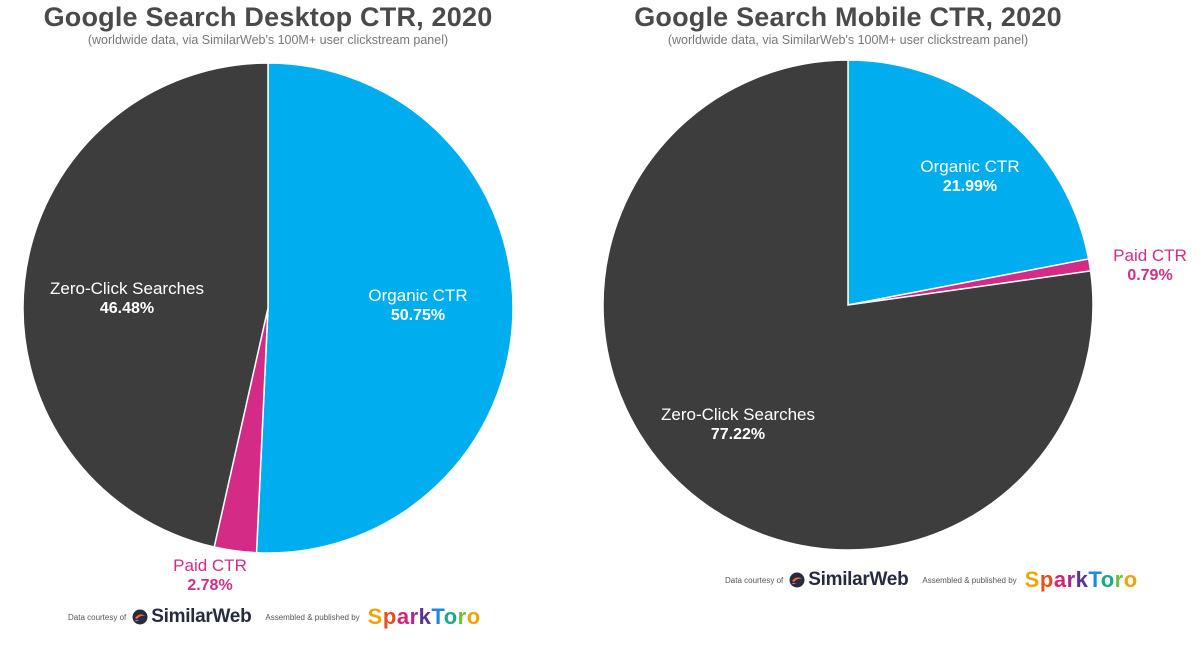 Image resolution: width=1200 pixels, height=671 pixels. I want to click on slice-value: 46.48%, so click(127, 309).